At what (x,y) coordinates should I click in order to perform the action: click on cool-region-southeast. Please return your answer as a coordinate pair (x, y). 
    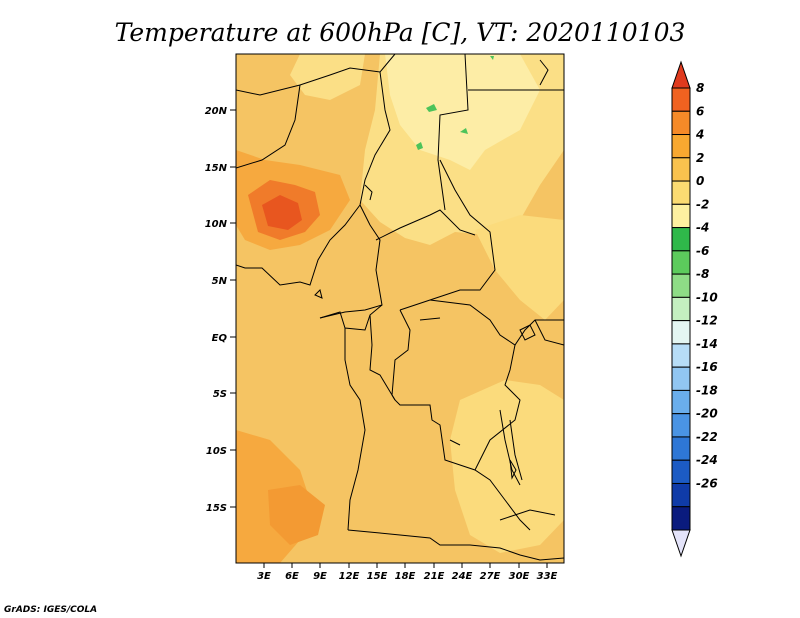
    Looking at the image, I should click on (507, 466).